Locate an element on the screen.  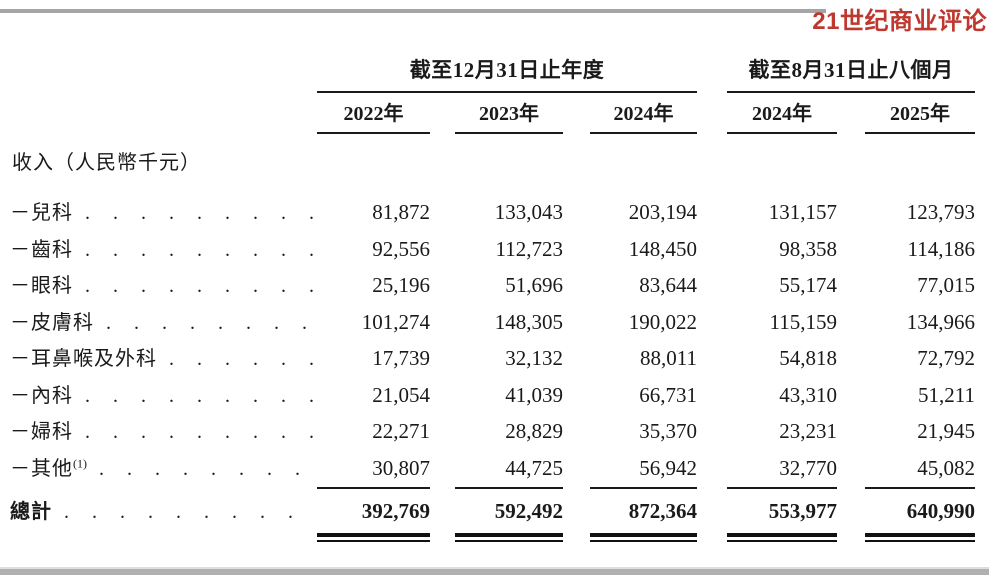
brand-logo: 21世纪商业评论 is located at coordinates (899, 21).